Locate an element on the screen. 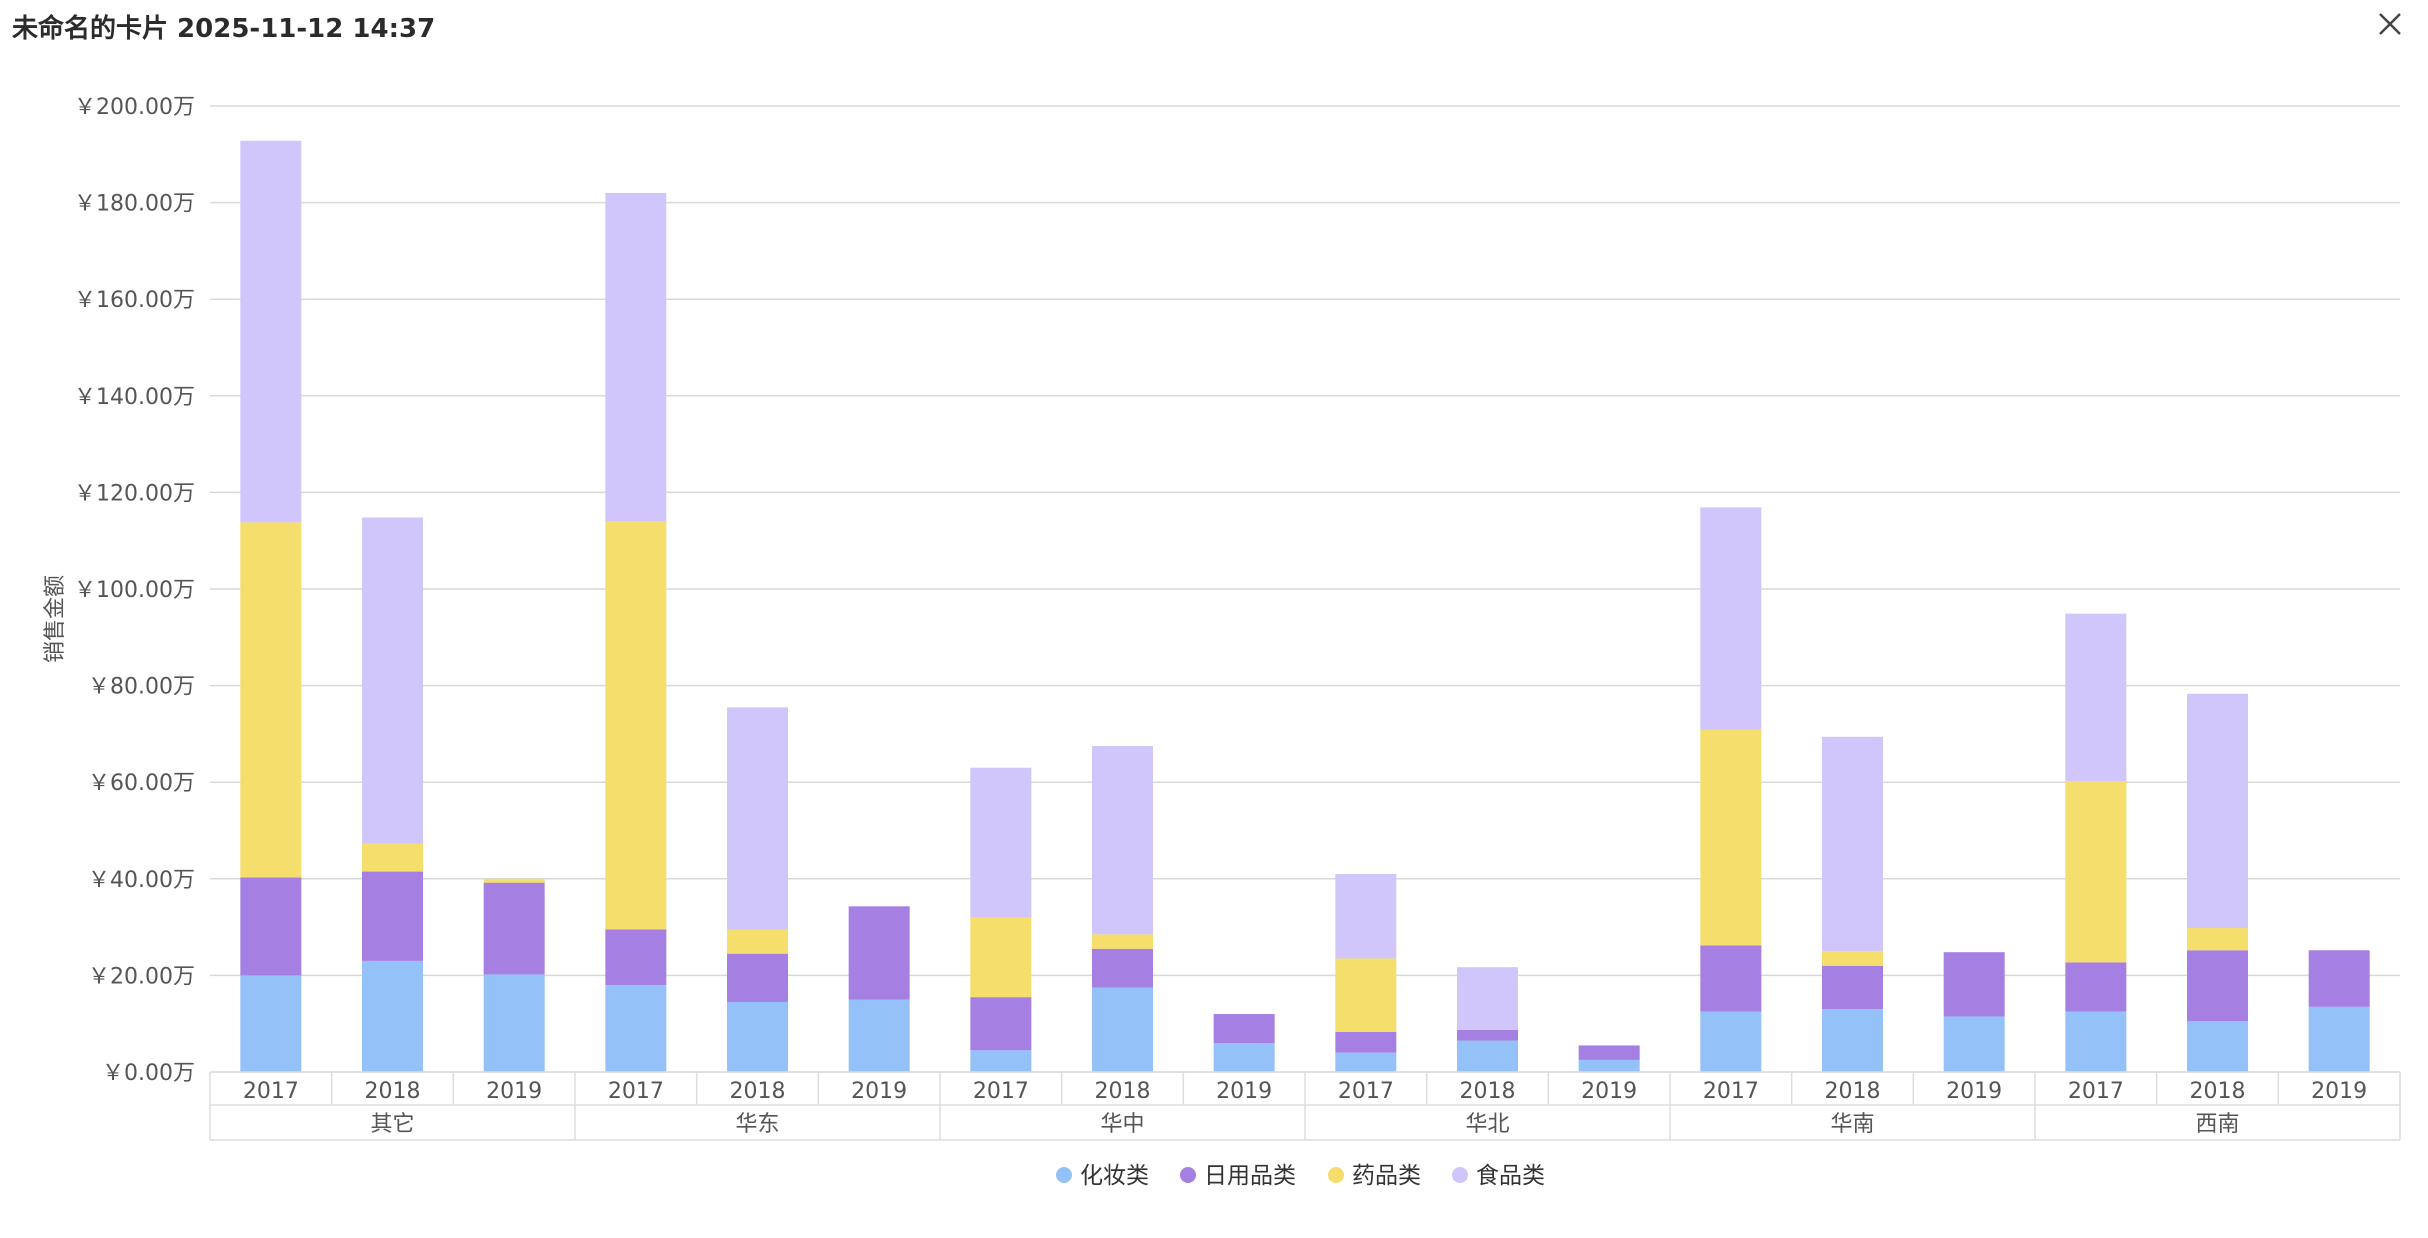 This screenshot has height=1238, width=2428. legend-label: 药品类 is located at coordinates (1386, 1176).